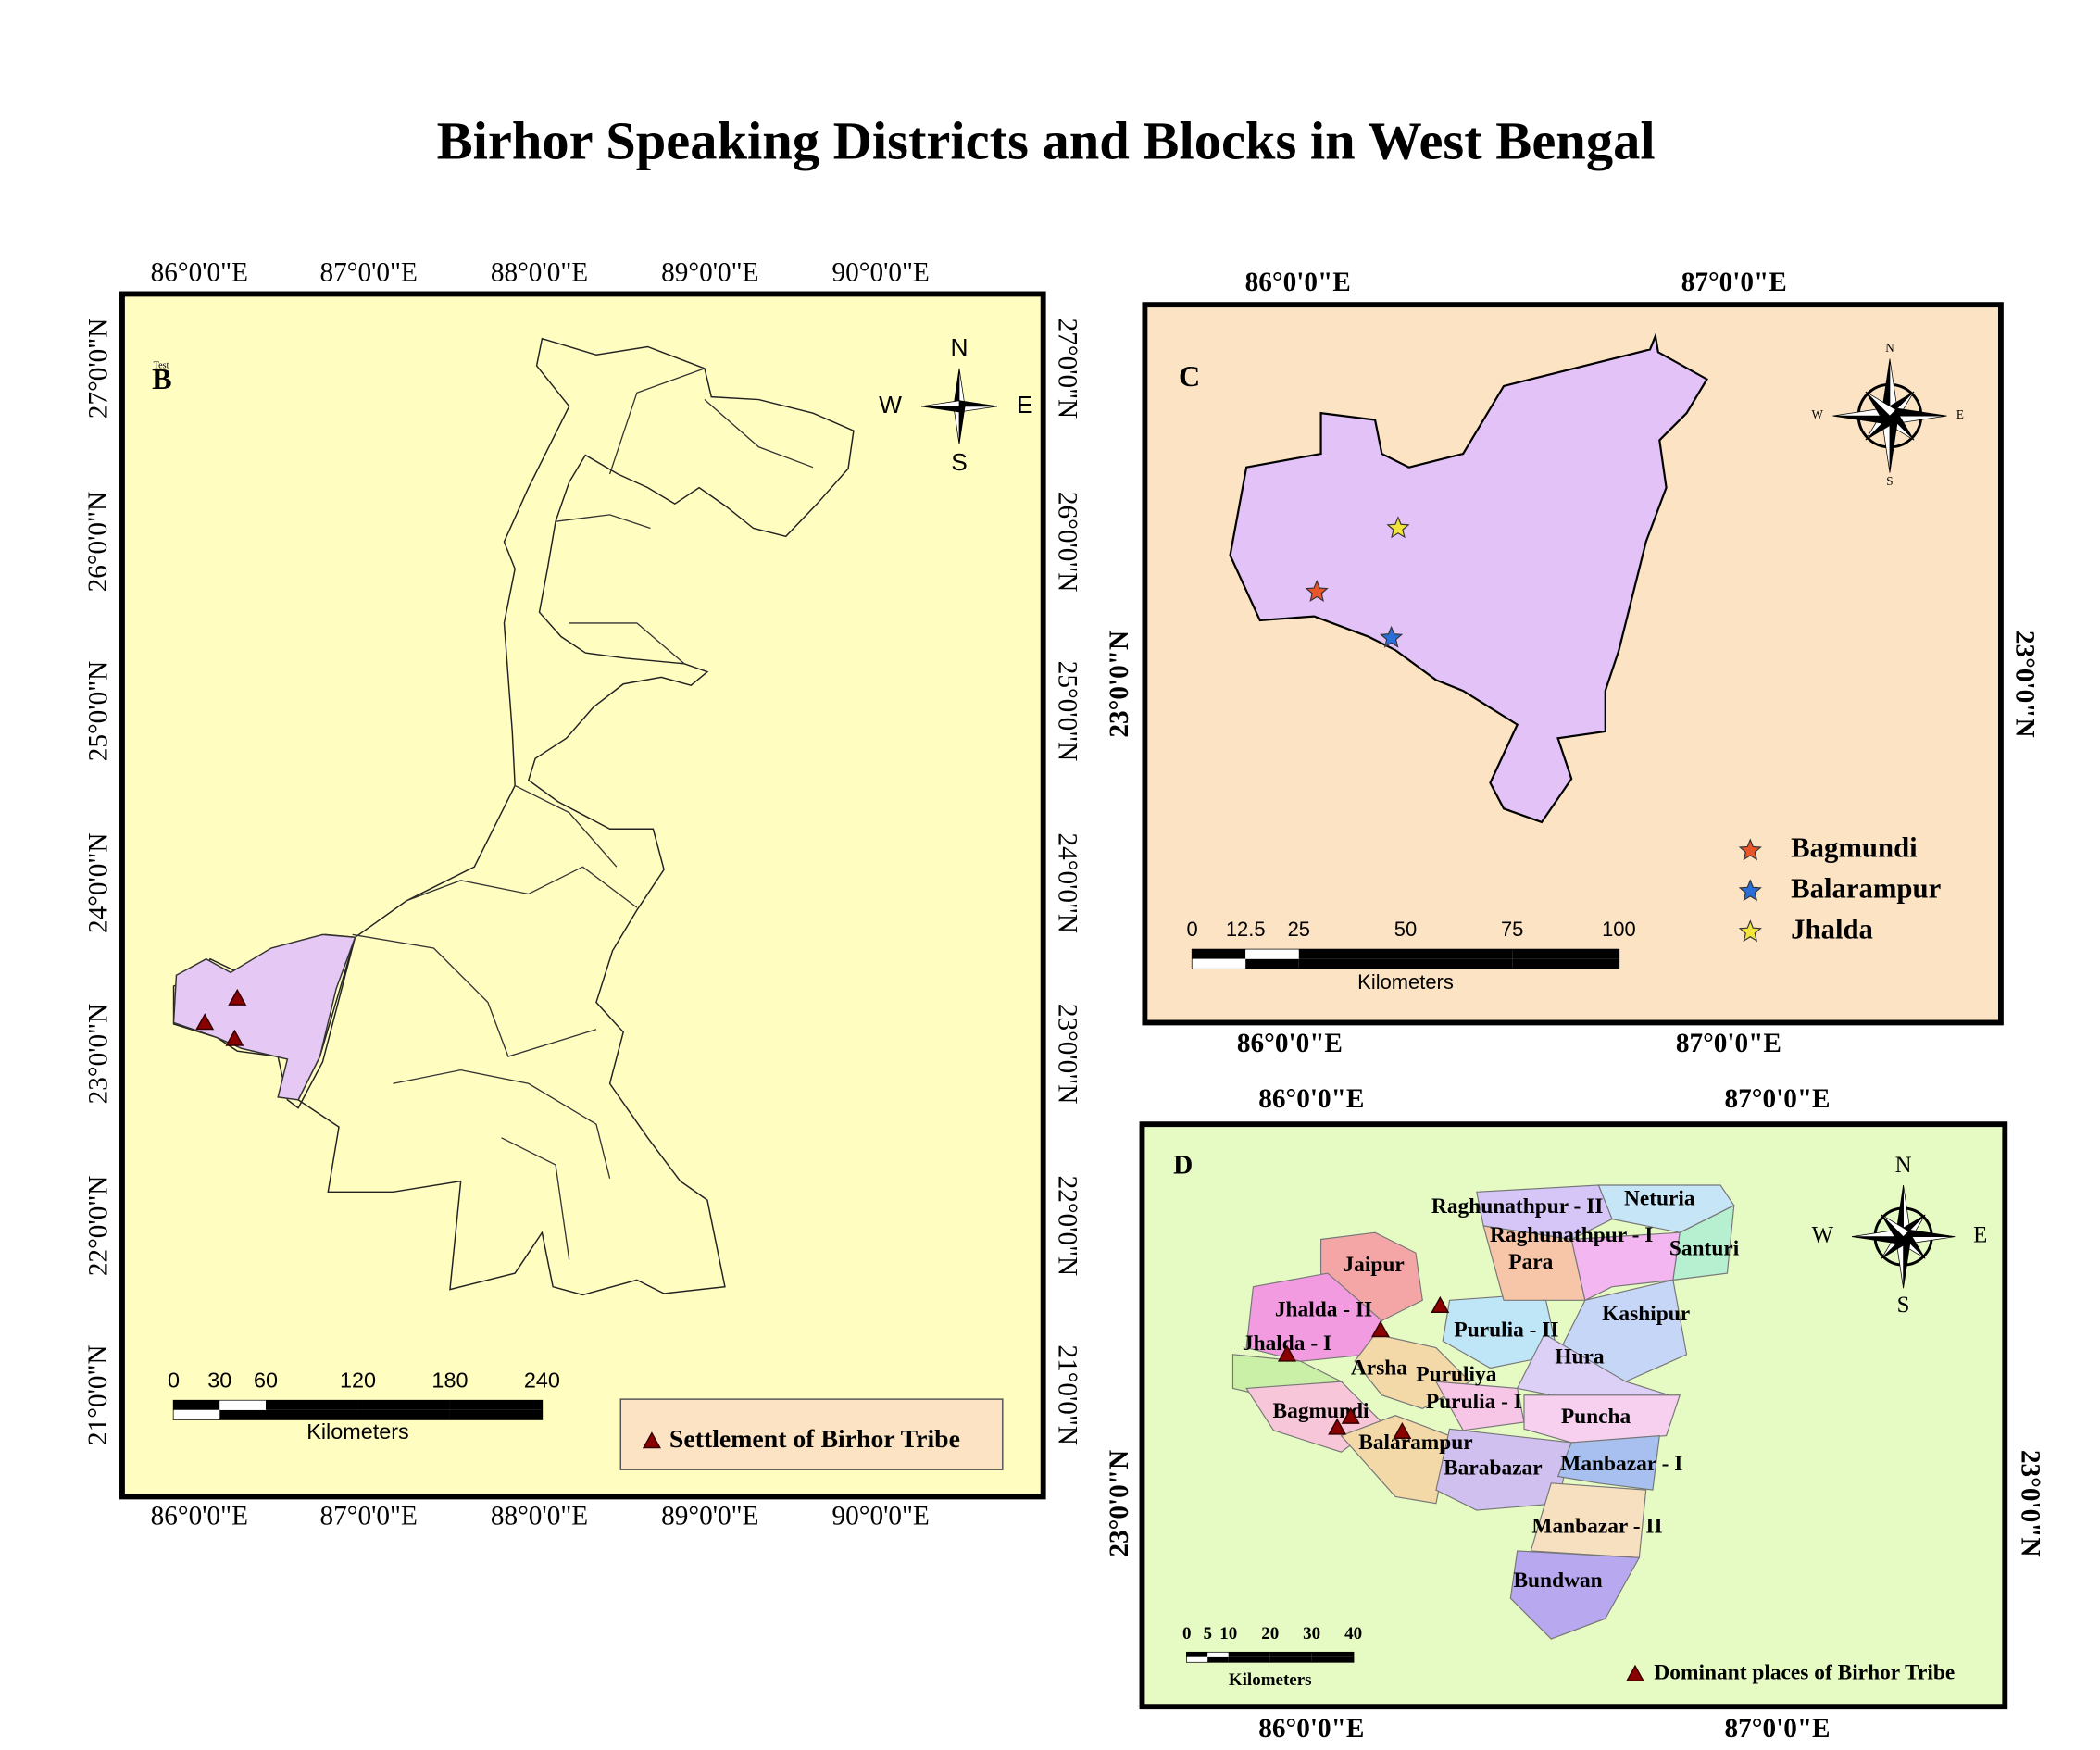  Describe the element at coordinates (1506, 1330) in the screenshot. I see `block-label: Purulia - II` at that location.